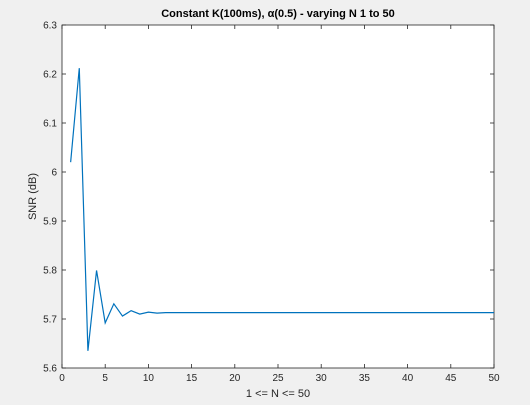 This screenshot has width=530, height=405. Describe the element at coordinates (105, 378) in the screenshot. I see `x-tick-label: 5` at that location.